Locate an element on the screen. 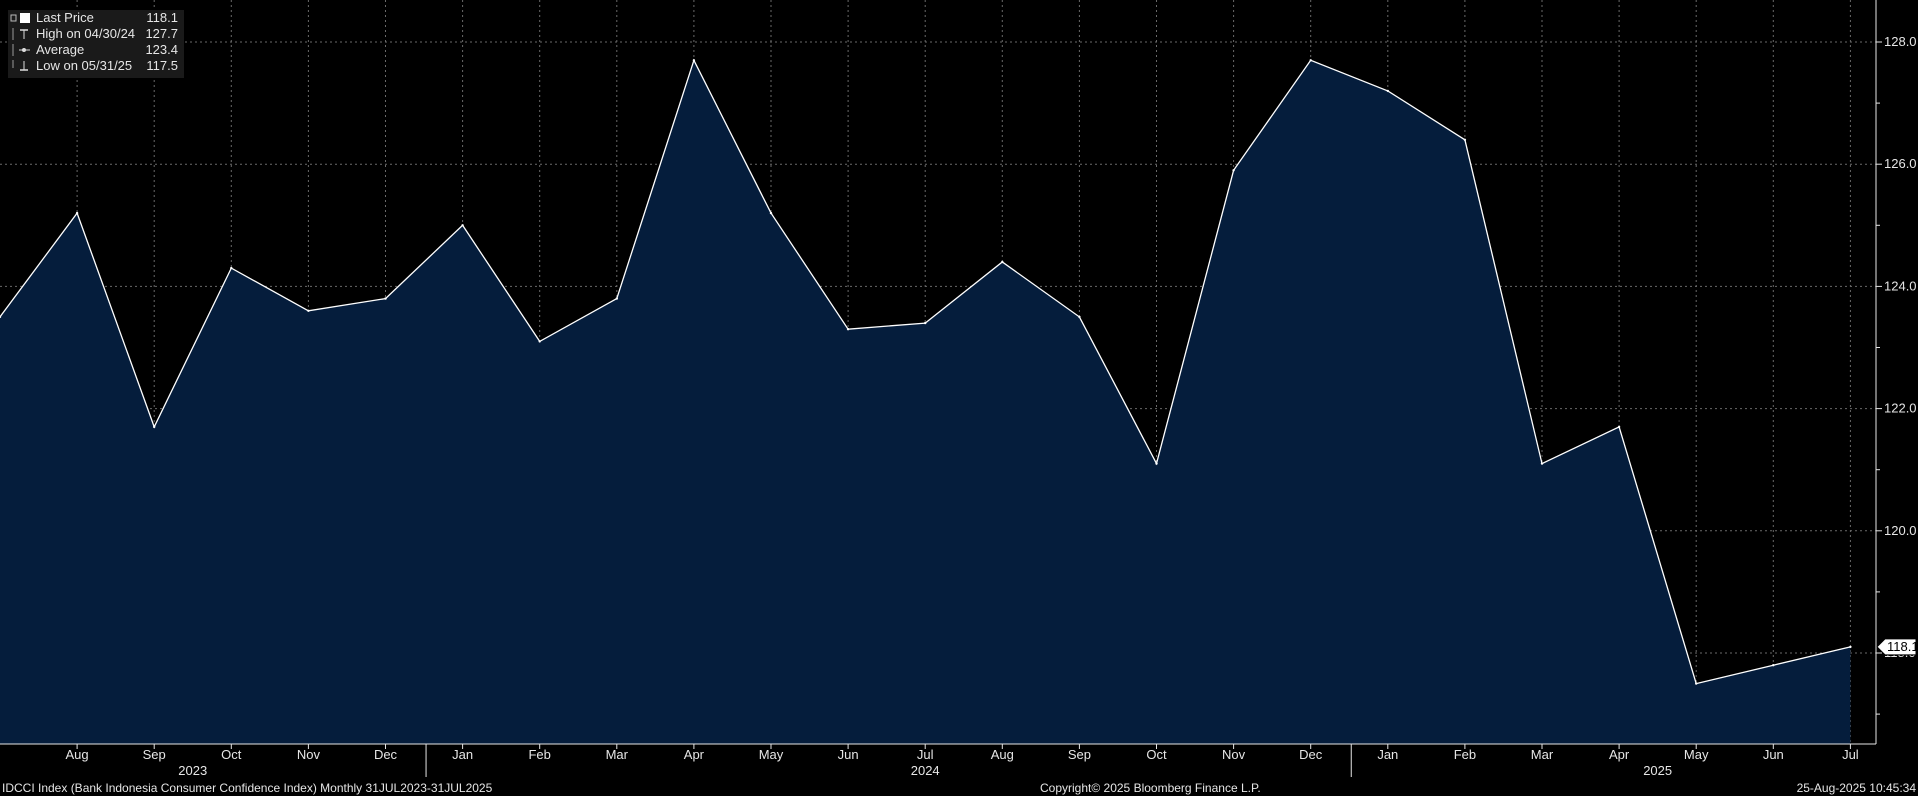 The width and height of the screenshot is (1918, 796). legend-value: 118.1 is located at coordinates (162, 17).